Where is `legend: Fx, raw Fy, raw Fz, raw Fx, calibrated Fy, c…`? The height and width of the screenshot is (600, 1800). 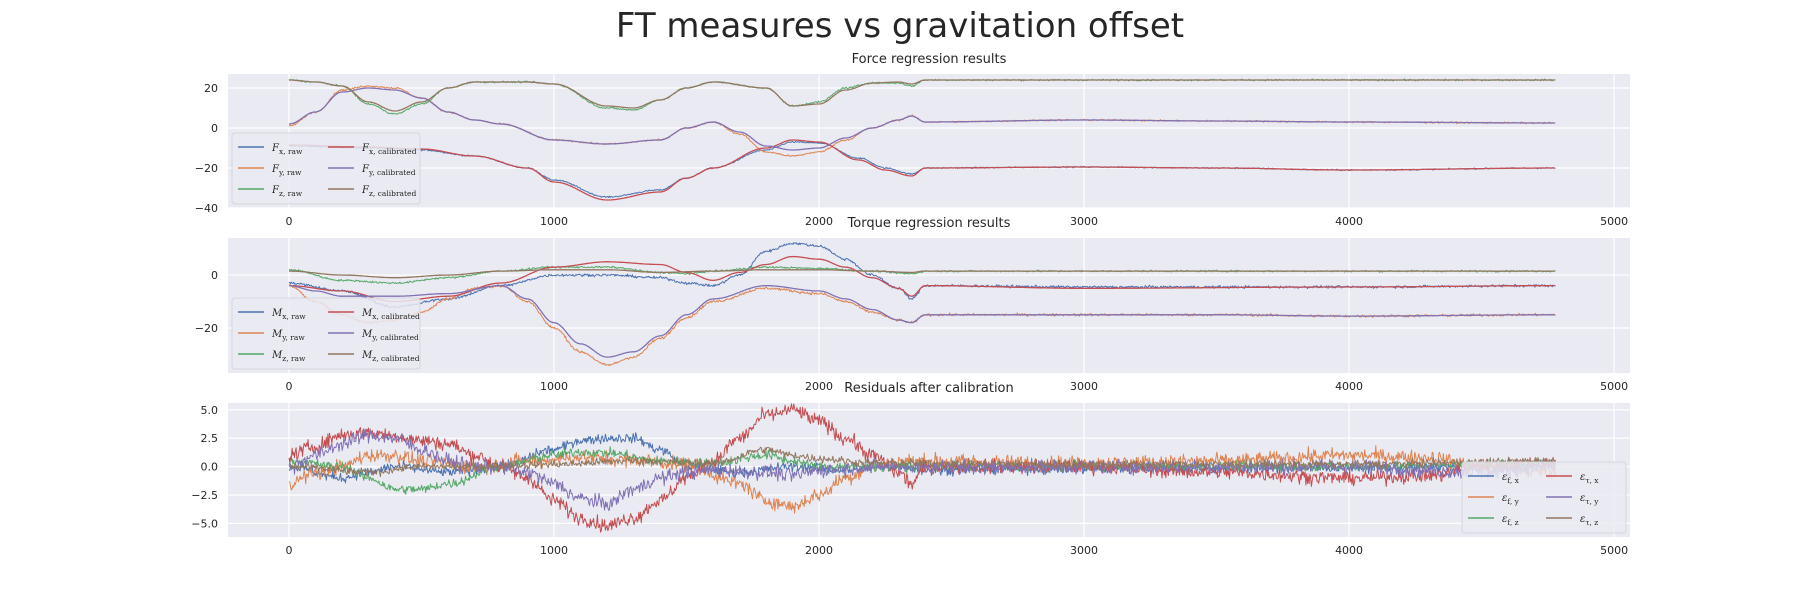
legend: Fx, raw Fy, raw Fz, raw Fx, calibrated Fy, c… is located at coordinates (326, 168).